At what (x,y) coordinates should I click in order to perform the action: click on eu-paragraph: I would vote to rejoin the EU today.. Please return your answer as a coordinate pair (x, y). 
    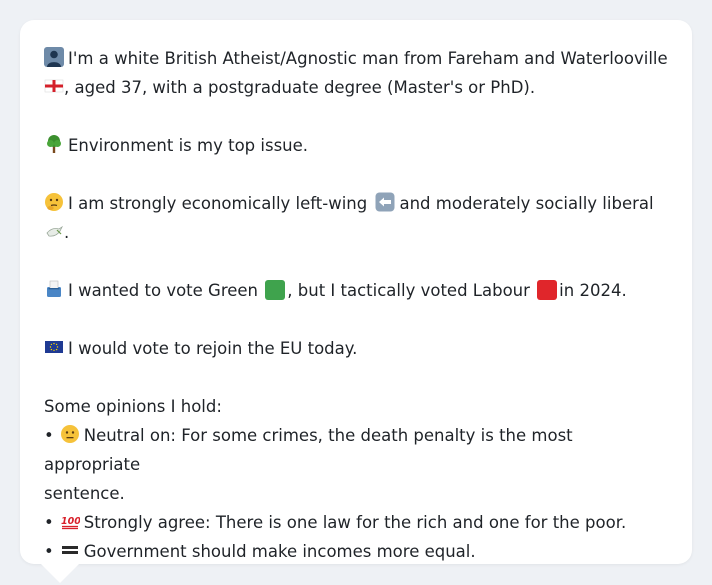
    Looking at the image, I should click on (356, 348).